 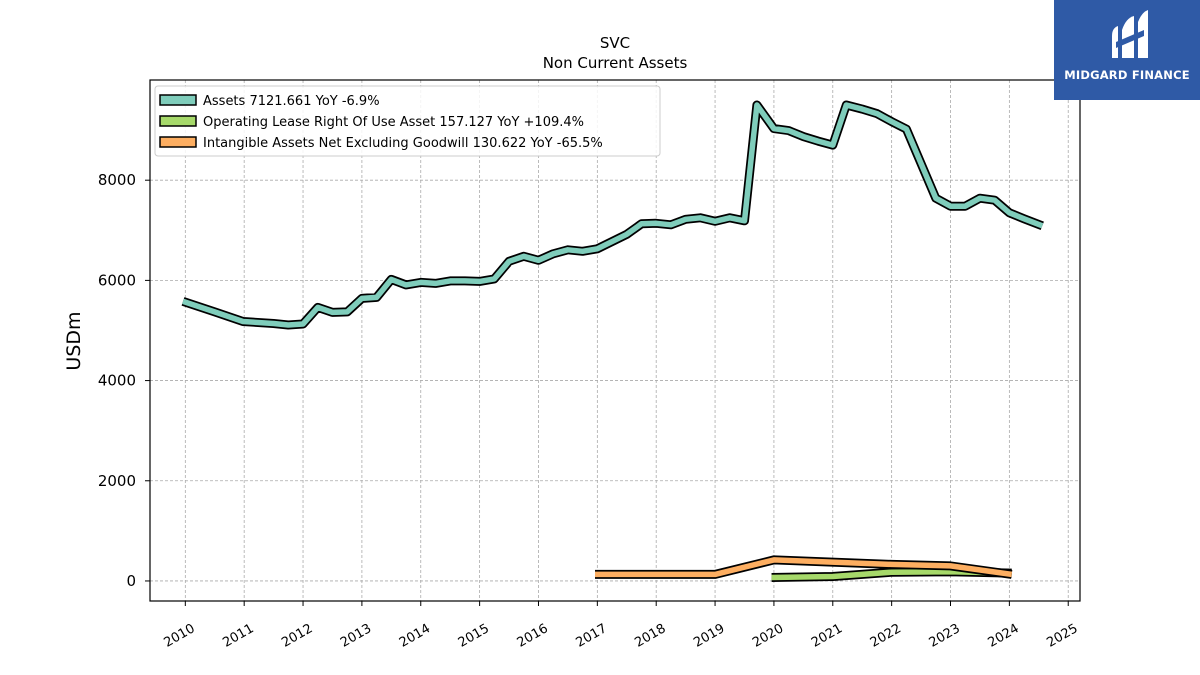 I want to click on y-tick-label: 2000, so click(x=117, y=481).